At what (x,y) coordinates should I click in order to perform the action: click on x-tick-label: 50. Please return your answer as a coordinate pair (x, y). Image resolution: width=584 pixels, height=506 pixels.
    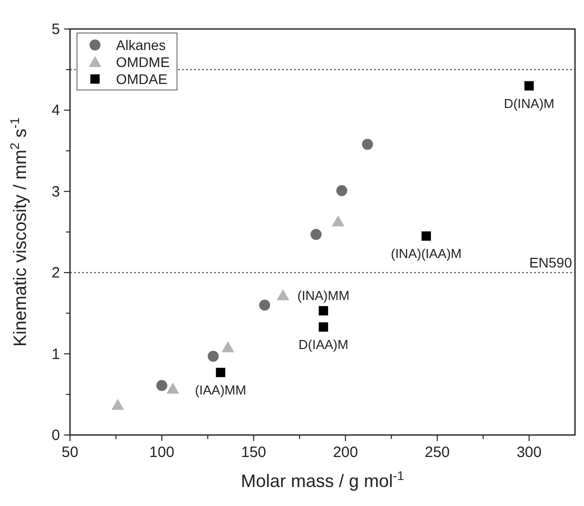
    Looking at the image, I should click on (70, 452).